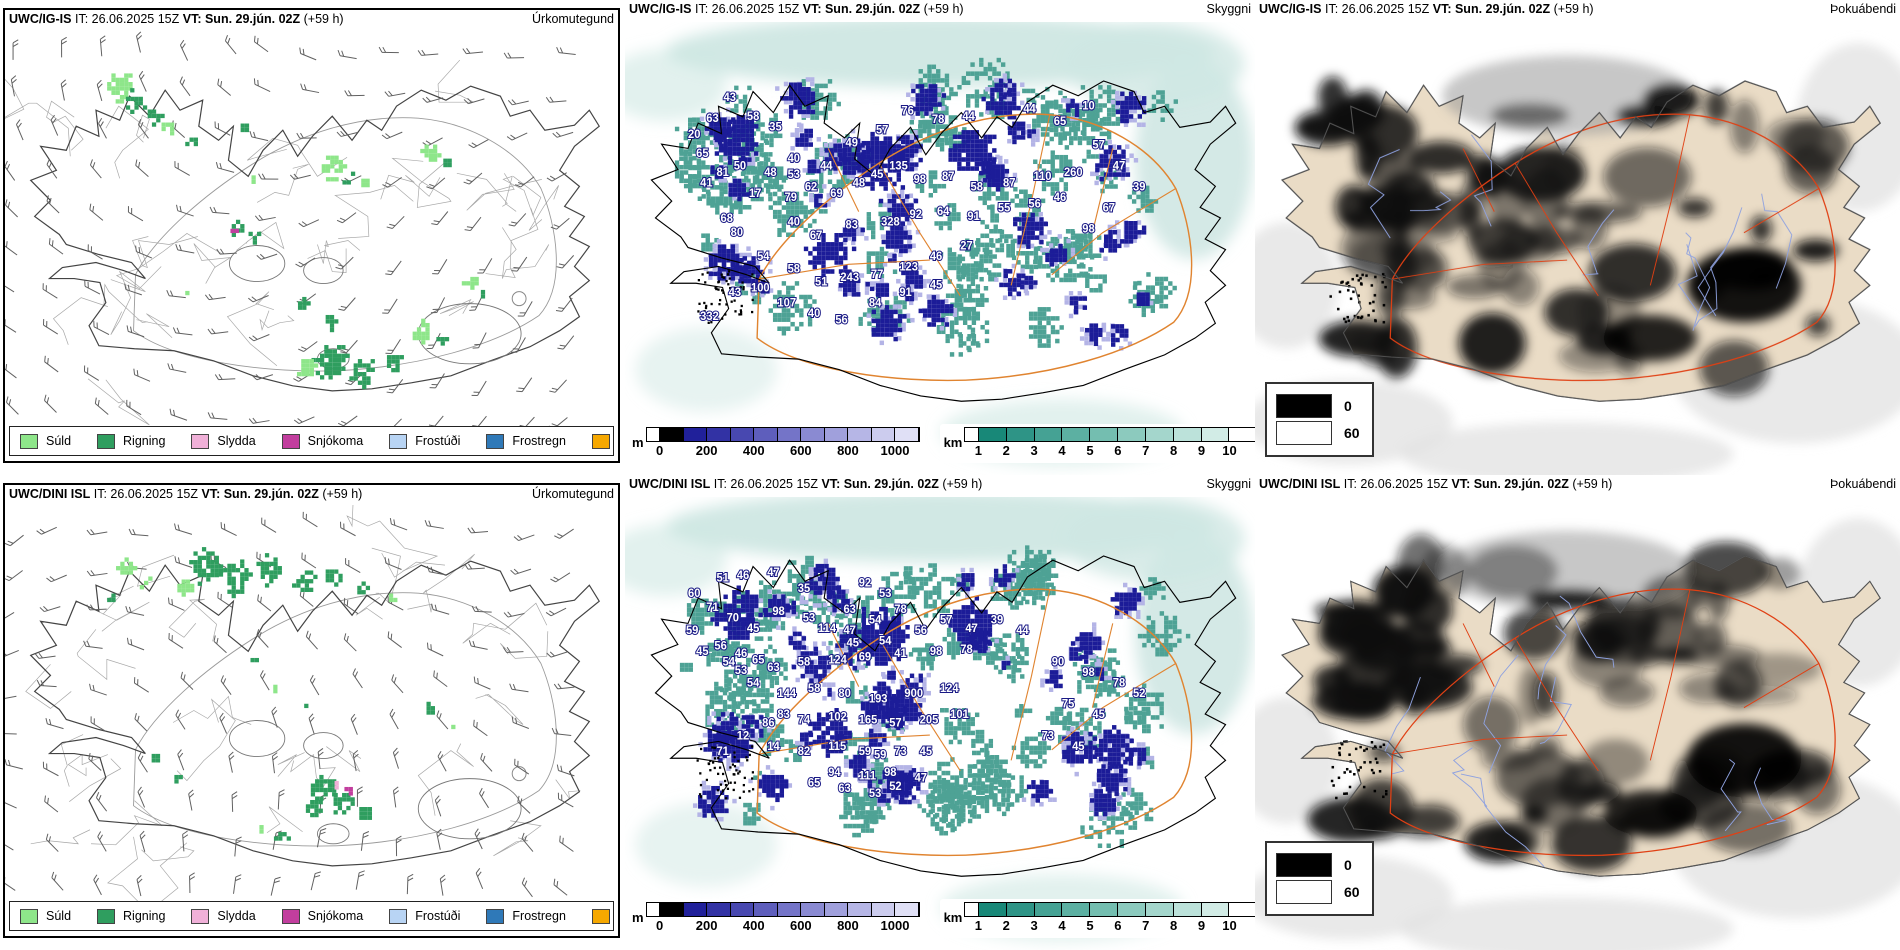 The height and width of the screenshot is (950, 1900). What do you see at coordinates (760, 289) in the screenshot?
I see `svg-text: 100` at bounding box center [760, 289].